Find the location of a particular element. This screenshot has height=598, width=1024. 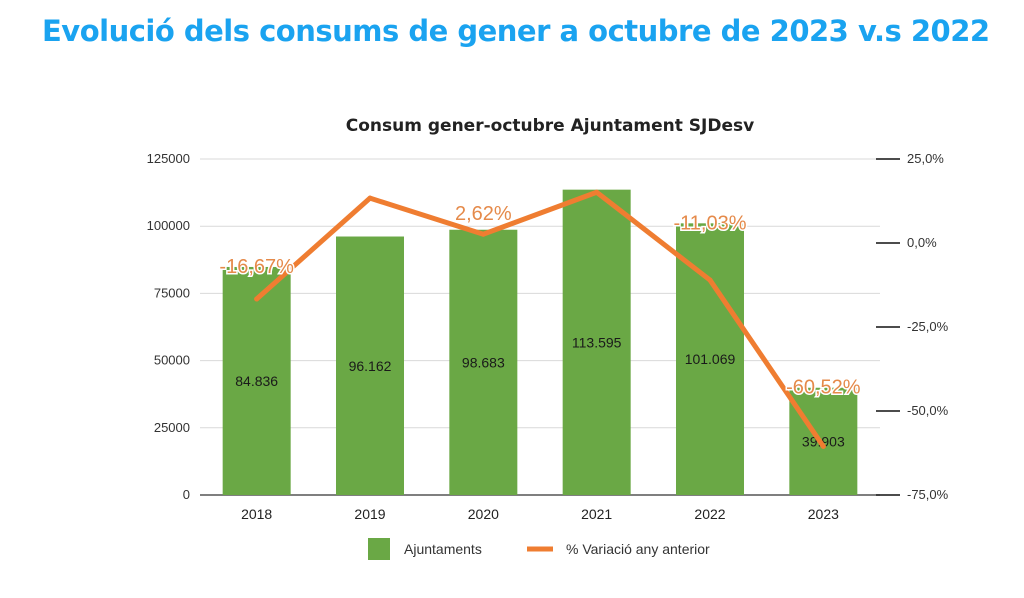

legend-label-bars: Ajuntaments is located at coordinates (443, 549).